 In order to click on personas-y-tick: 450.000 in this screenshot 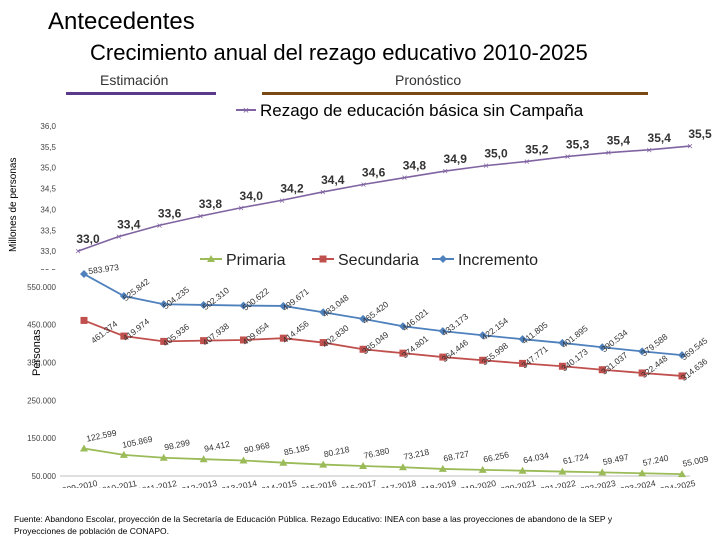, I will do `click(41, 325)`.